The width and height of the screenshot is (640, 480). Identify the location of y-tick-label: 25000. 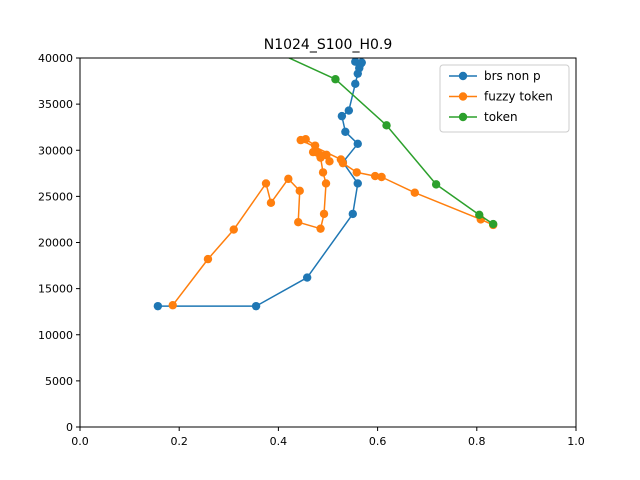
(55, 196).